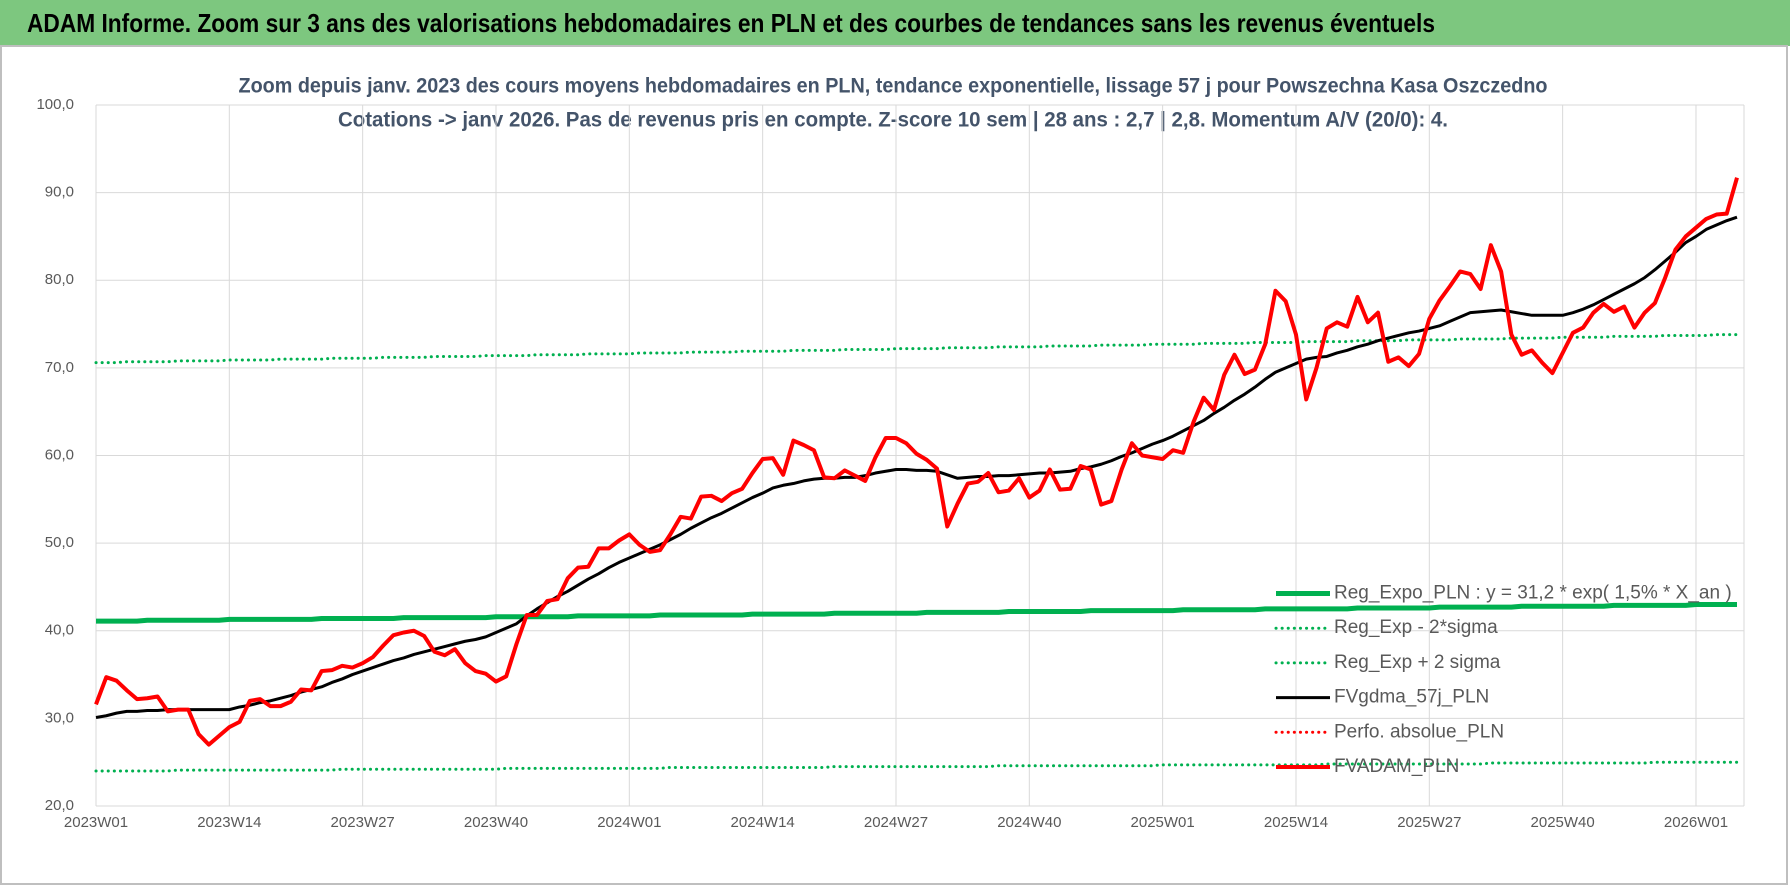  What do you see at coordinates (59, 630) in the screenshot?
I see `y-tick-label: 40,0` at bounding box center [59, 630].